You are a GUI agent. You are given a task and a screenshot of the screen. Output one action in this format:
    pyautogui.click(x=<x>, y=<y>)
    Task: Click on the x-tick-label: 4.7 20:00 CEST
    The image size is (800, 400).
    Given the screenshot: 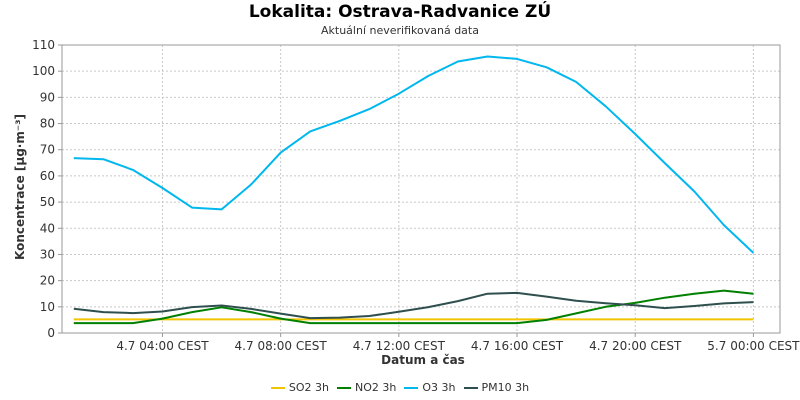 What is the action you would take?
    pyautogui.click(x=635, y=346)
    